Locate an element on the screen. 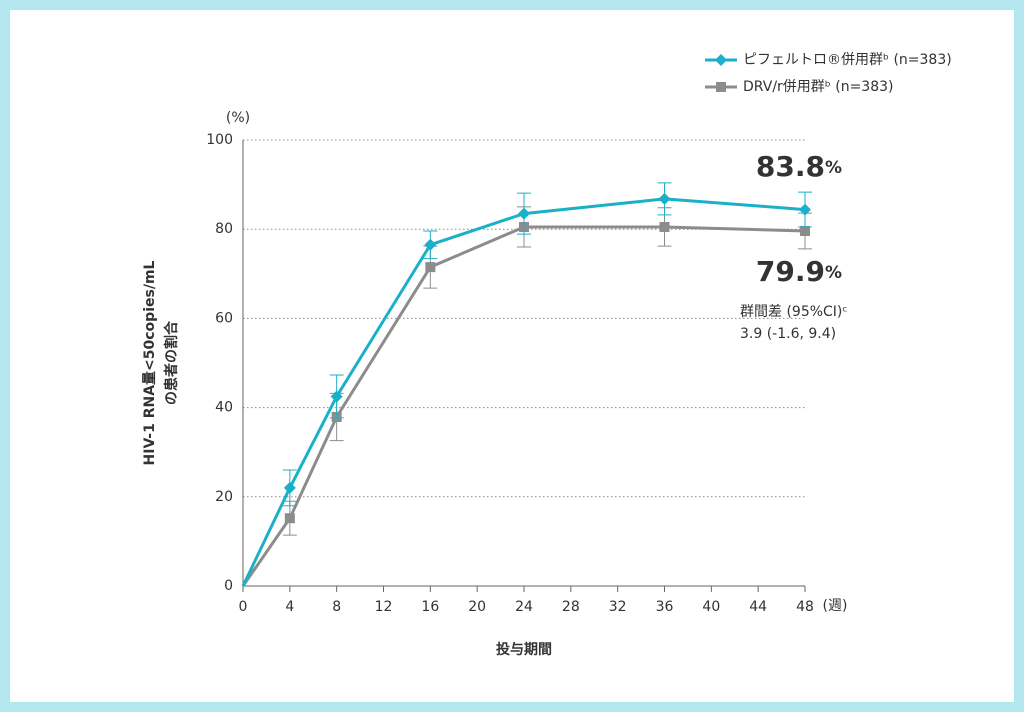 The height and width of the screenshot is (712, 1024). x-tick-label: 48 is located at coordinates (805, 607).